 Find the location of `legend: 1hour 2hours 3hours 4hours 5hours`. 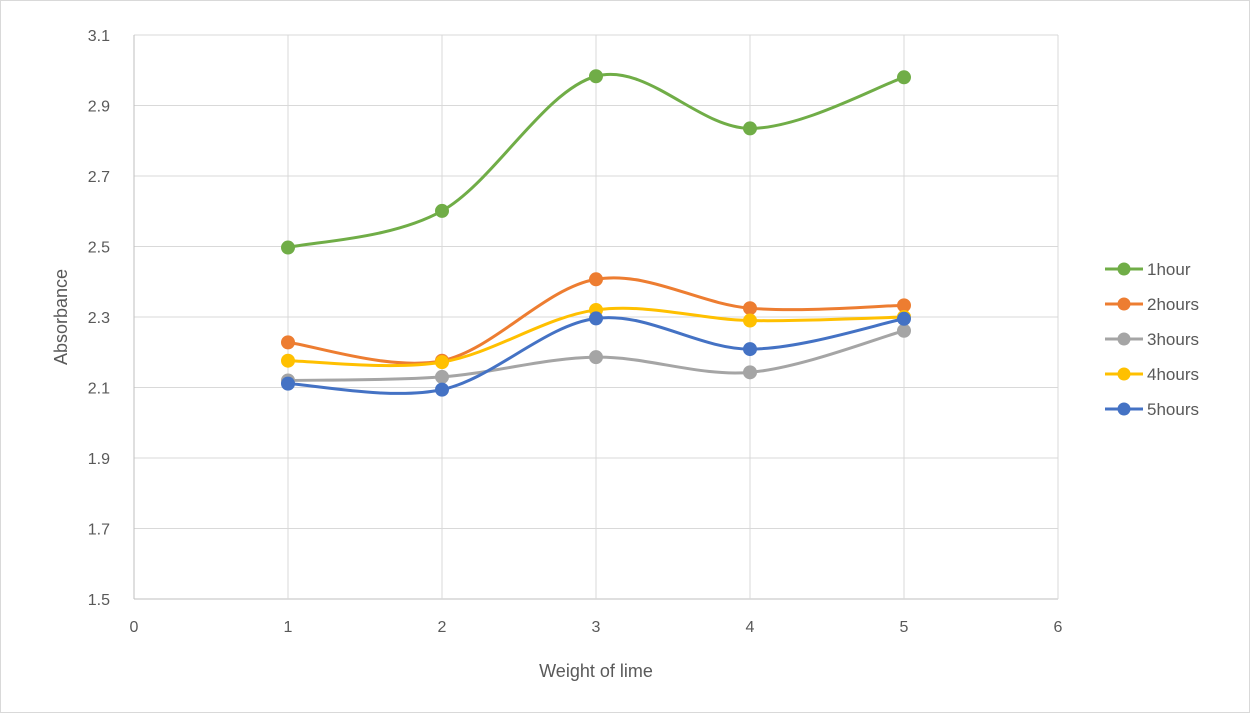

legend: 1hour 2hours 3hours 4hours 5hours is located at coordinates (1152, 339).